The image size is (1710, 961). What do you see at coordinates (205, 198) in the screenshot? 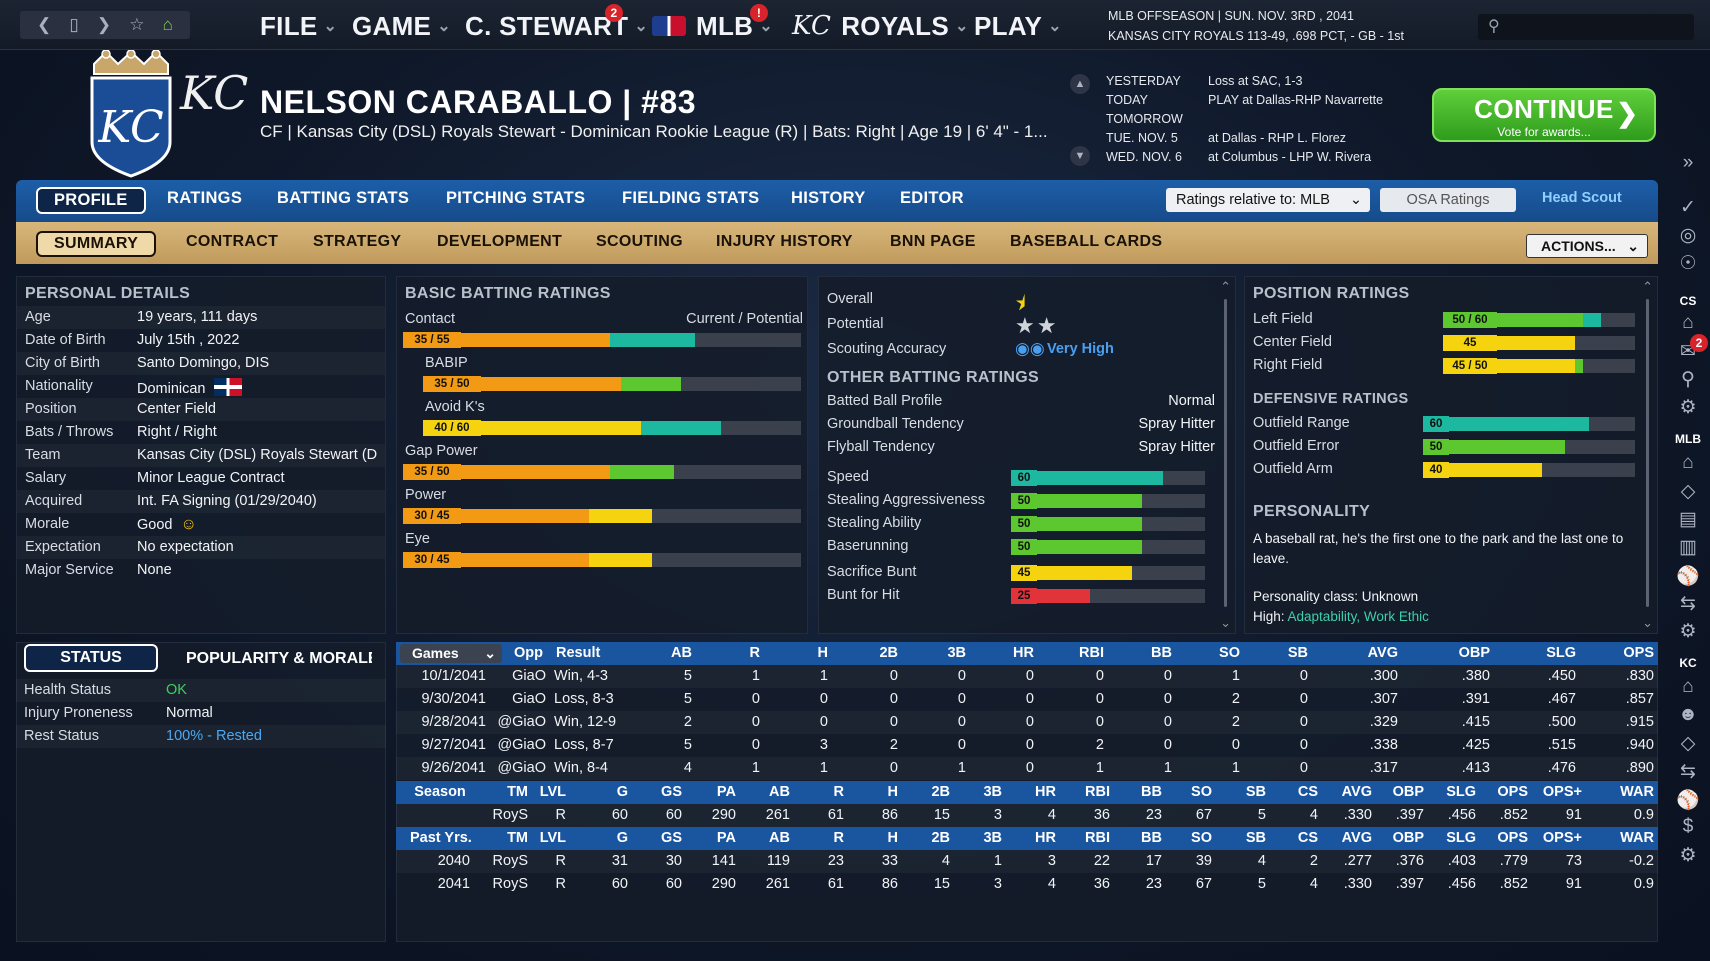
I see `tab-ratings: RATINGS` at bounding box center [205, 198].